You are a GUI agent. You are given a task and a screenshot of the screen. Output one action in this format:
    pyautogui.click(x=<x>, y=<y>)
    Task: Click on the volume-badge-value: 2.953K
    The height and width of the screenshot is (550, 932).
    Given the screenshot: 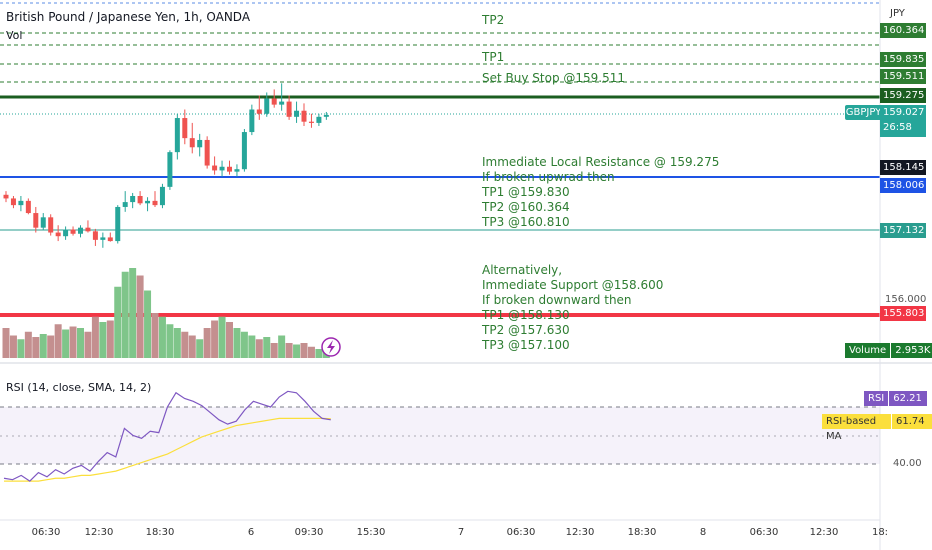 What is the action you would take?
    pyautogui.click(x=913, y=350)
    